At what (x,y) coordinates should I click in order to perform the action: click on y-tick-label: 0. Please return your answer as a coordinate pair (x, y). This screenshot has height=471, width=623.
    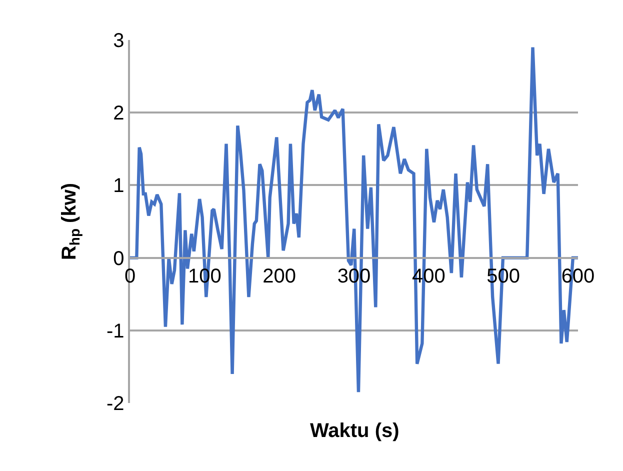
    Looking at the image, I should click on (118, 259).